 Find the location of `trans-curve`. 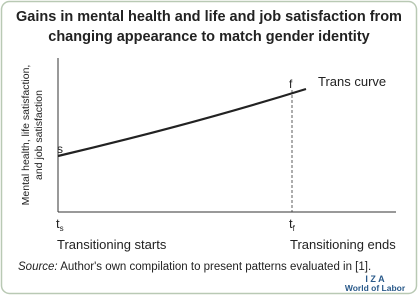

trans-curve is located at coordinates (182, 122).